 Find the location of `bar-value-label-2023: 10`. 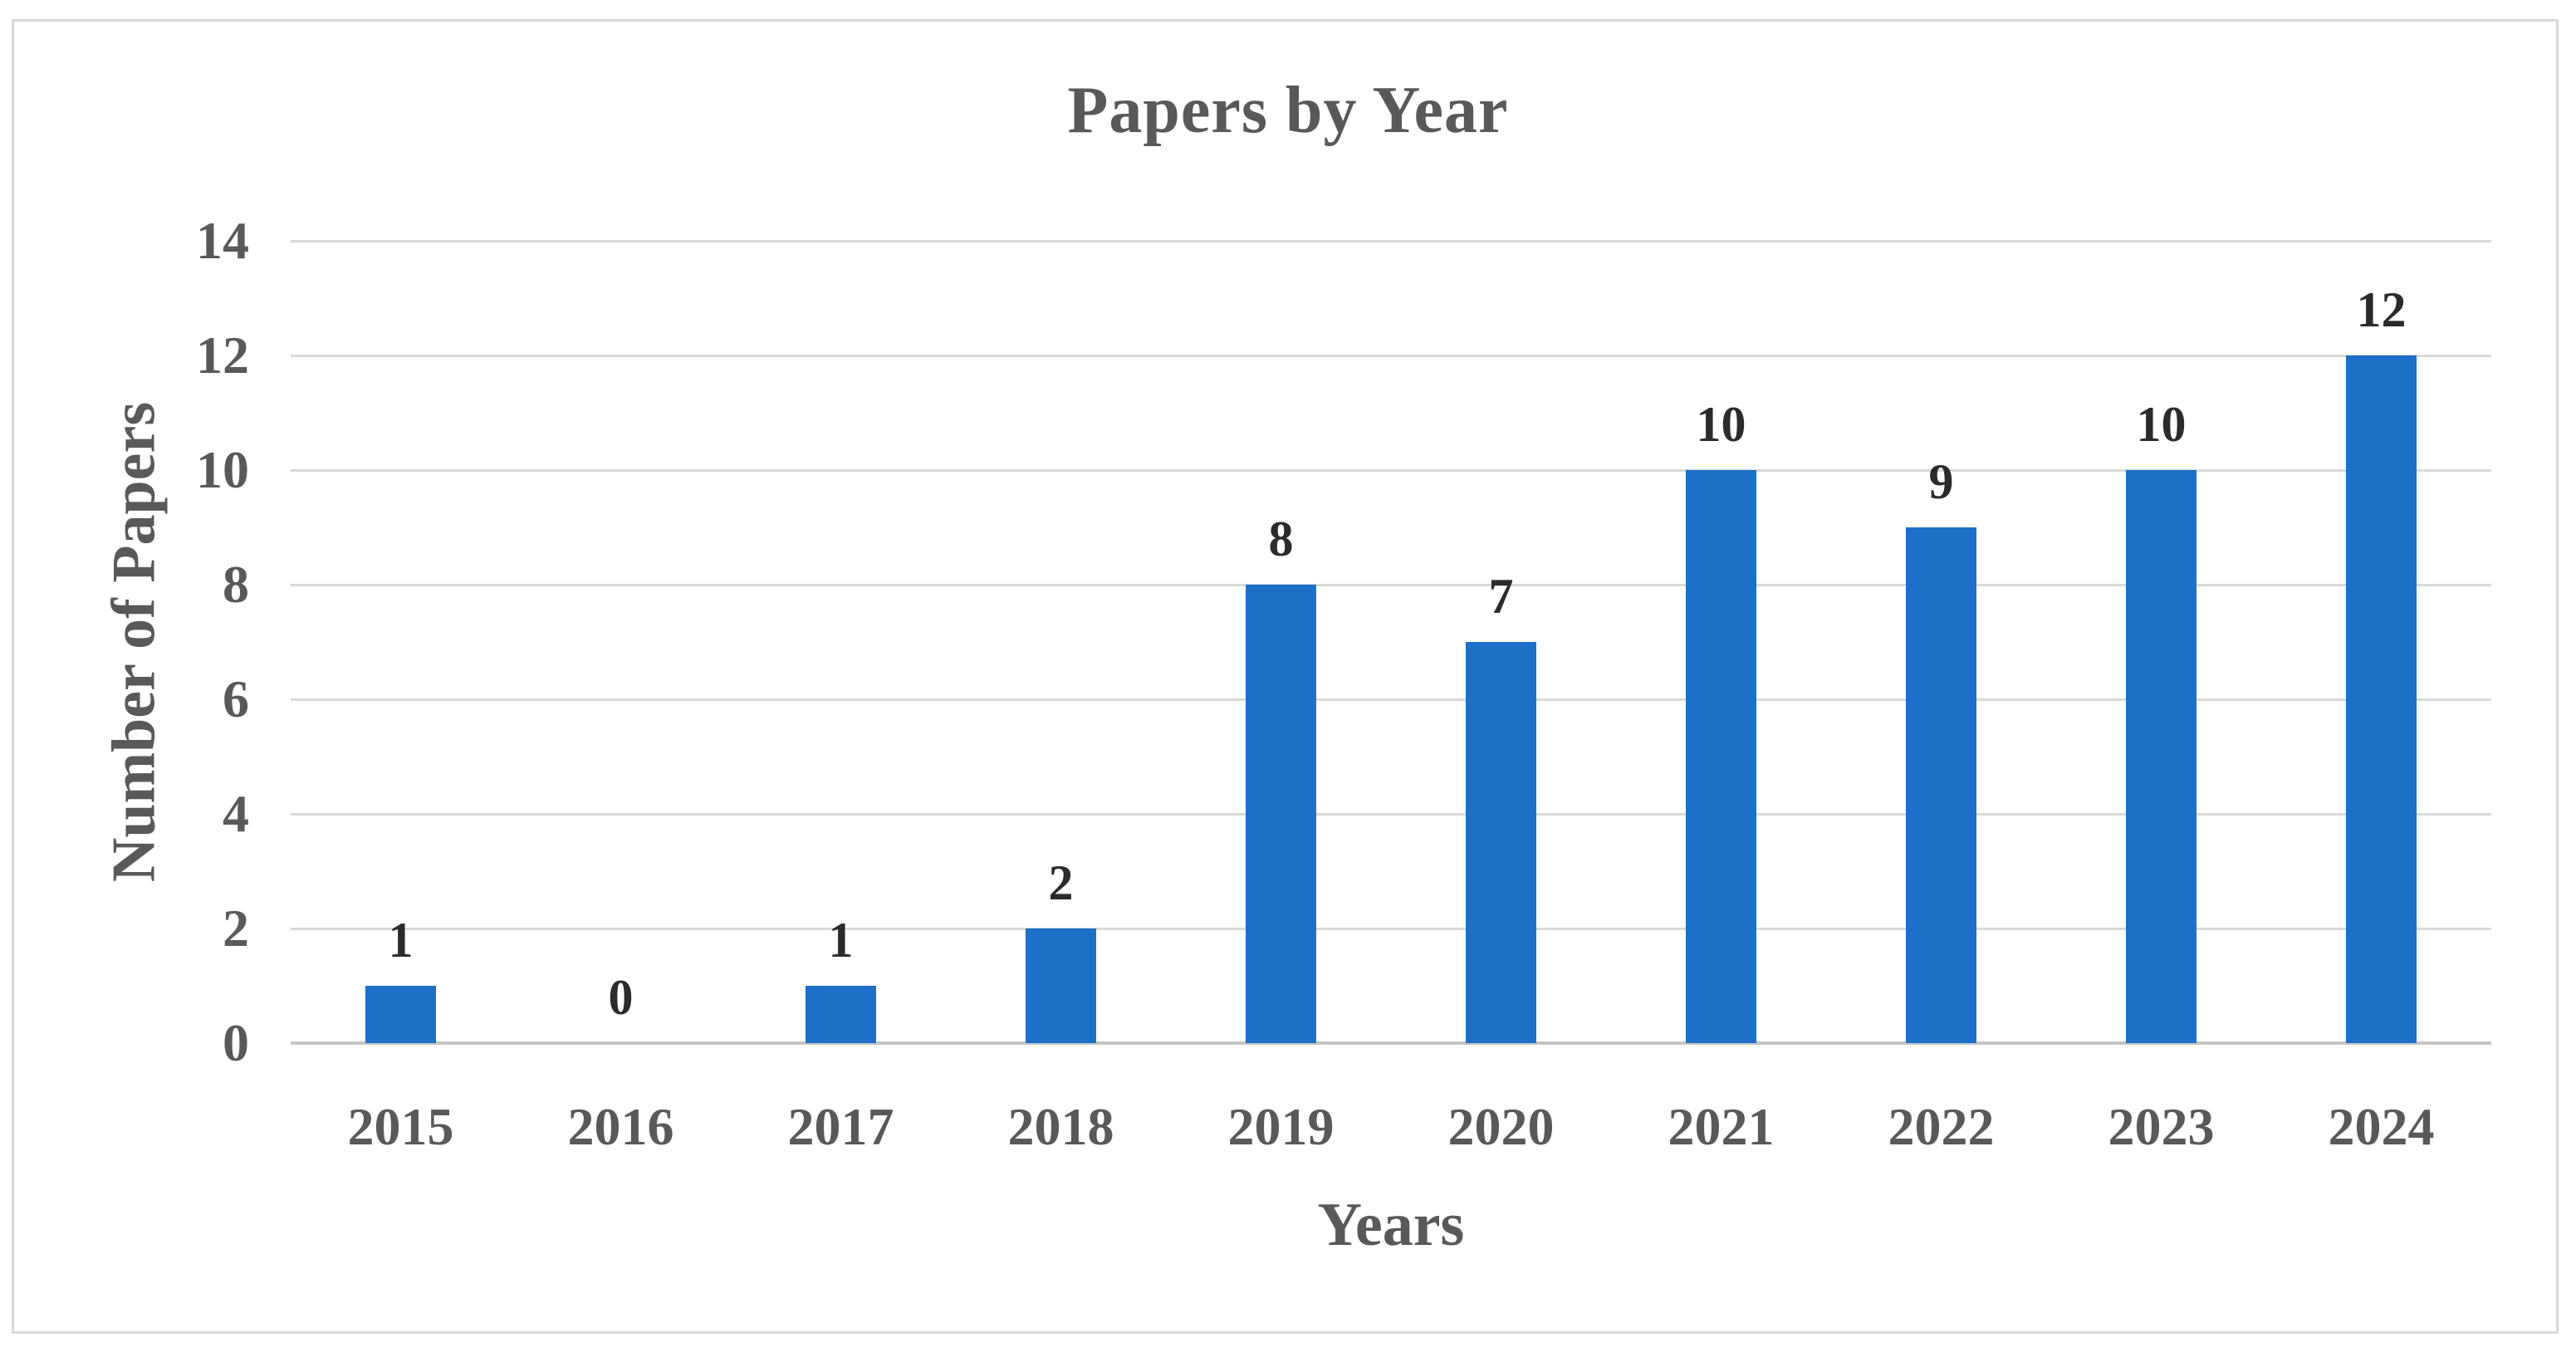

bar-value-label-2023: 10 is located at coordinates (2161, 424).